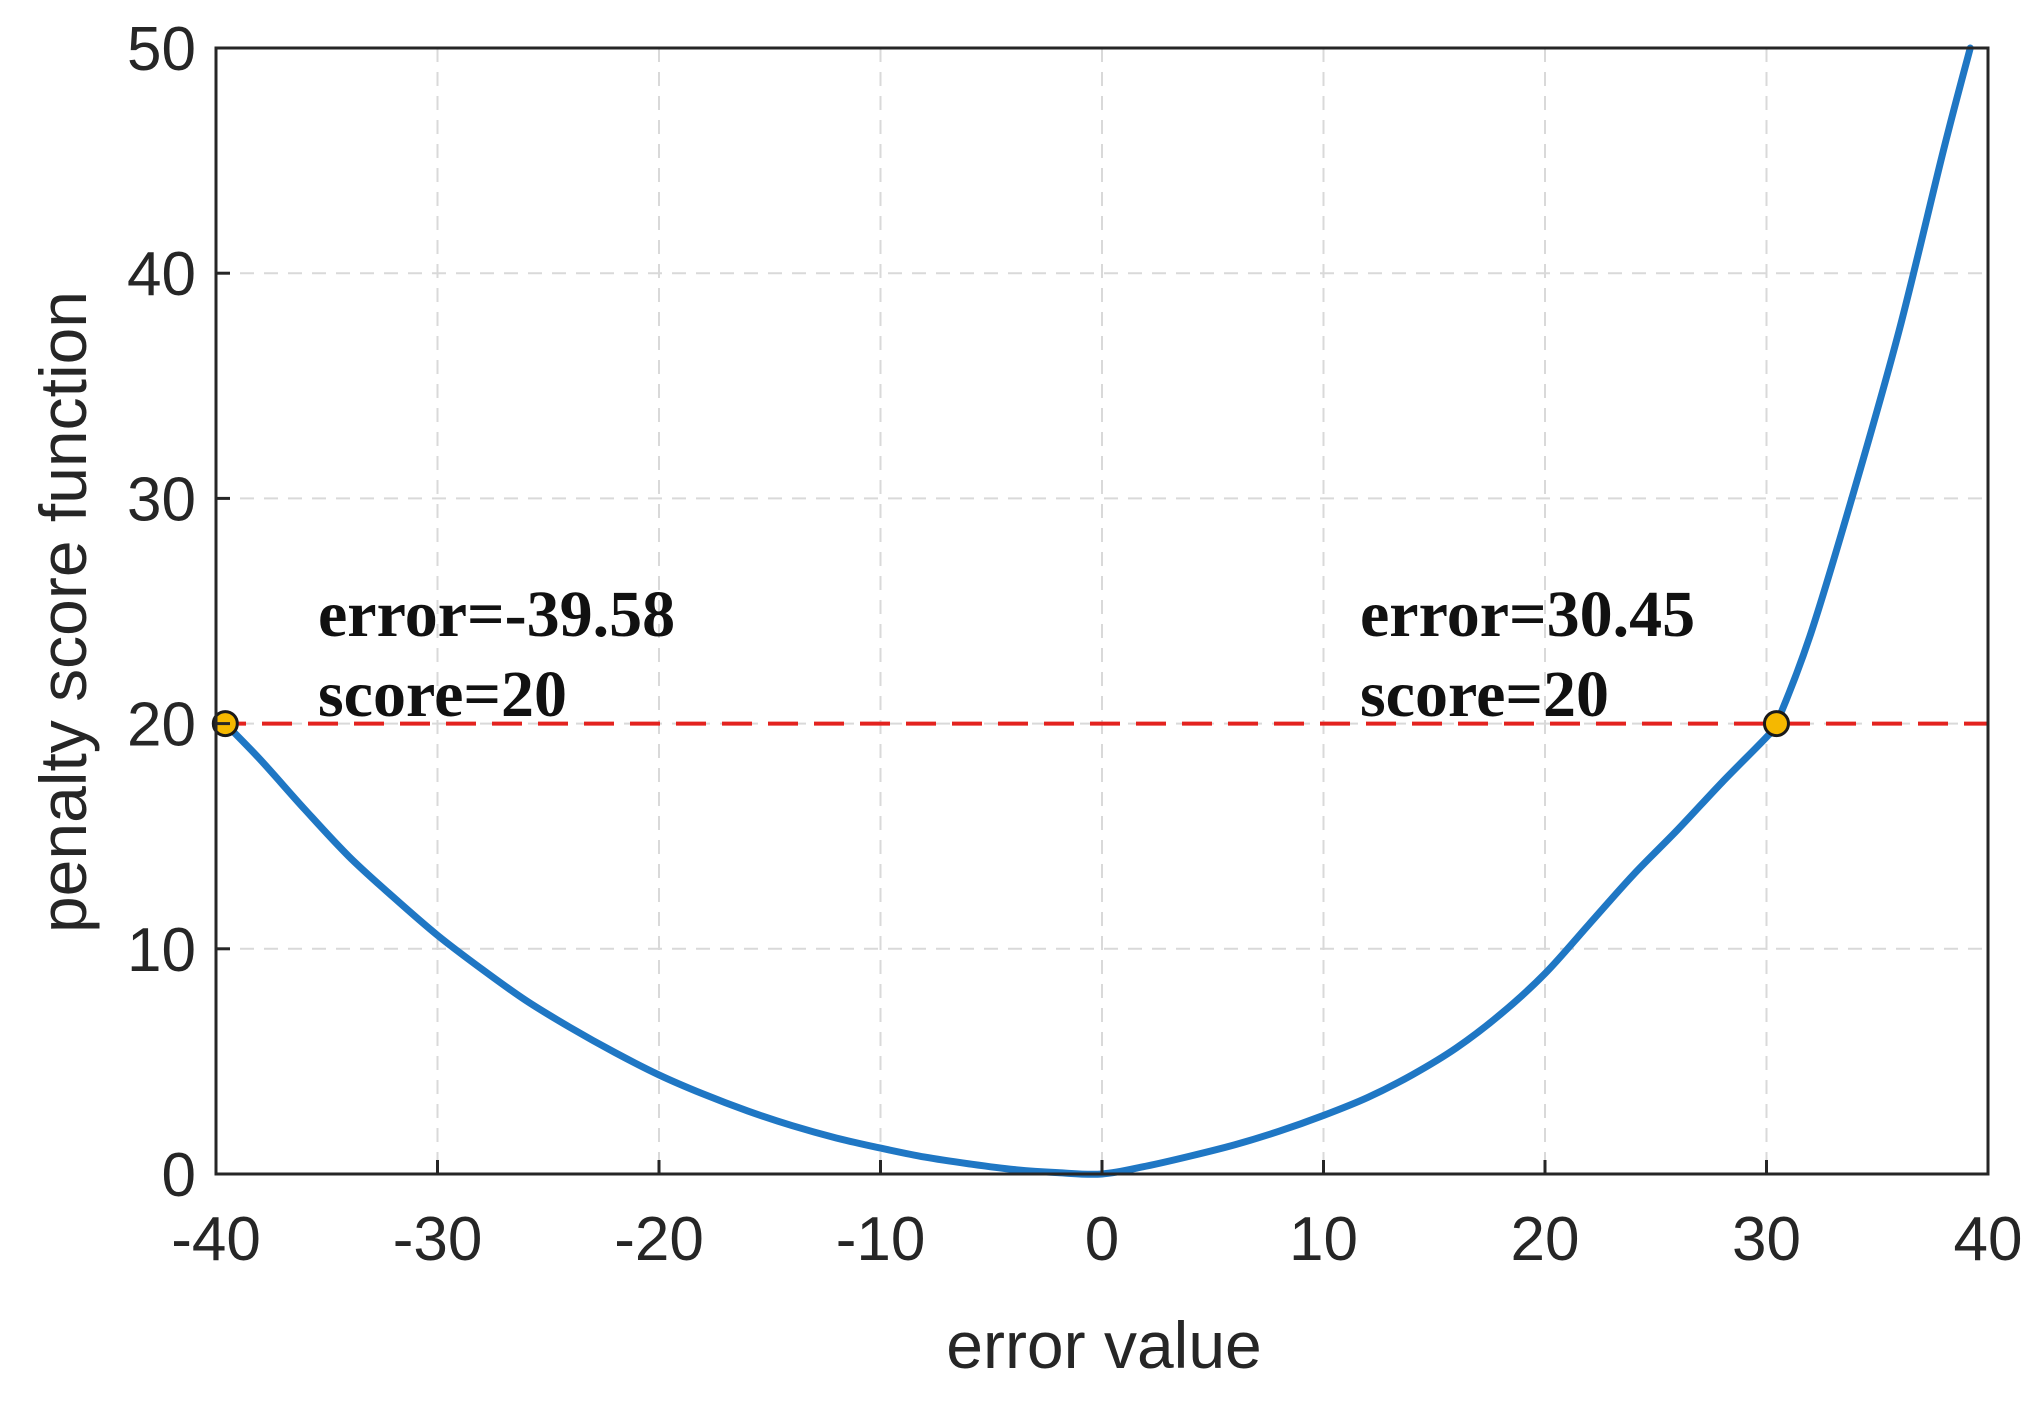  I want to click on x-tick-label: -20, so click(659, 1239).